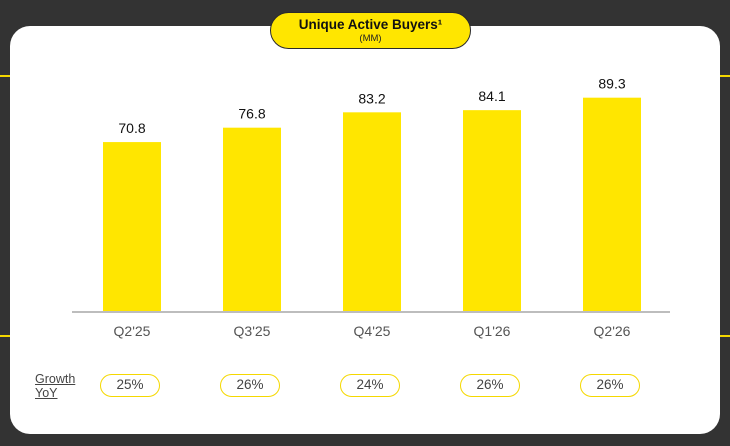 The image size is (730, 446). What do you see at coordinates (370, 24) in the screenshot?
I see `chart-title: Unique Active Buyers¹` at bounding box center [370, 24].